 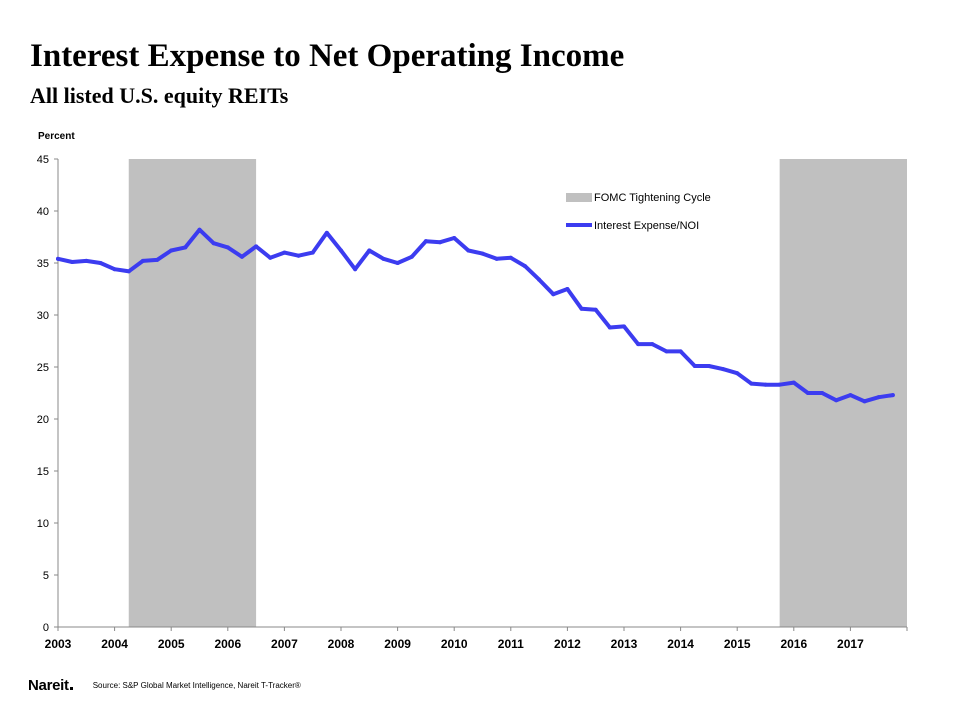 What do you see at coordinates (43, 420) in the screenshot?
I see `y-tick-label: 20` at bounding box center [43, 420].